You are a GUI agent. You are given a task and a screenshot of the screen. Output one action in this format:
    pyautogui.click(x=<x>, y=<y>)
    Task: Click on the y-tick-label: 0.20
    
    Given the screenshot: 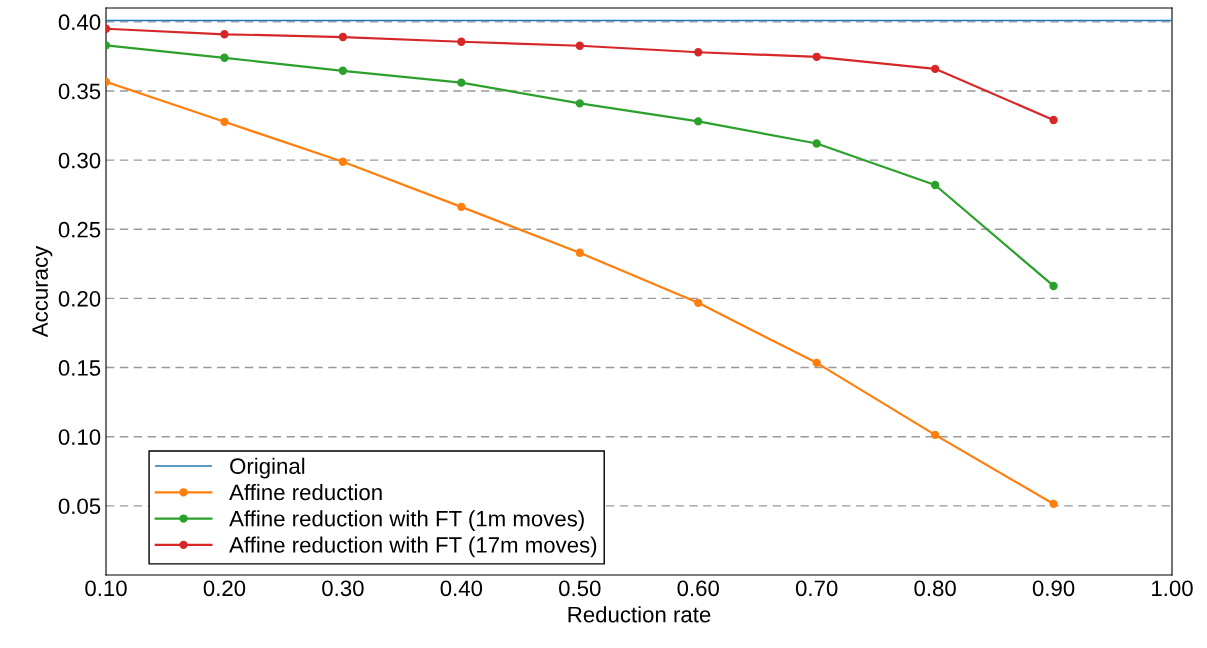 What is the action you would take?
    pyautogui.click(x=79, y=298)
    